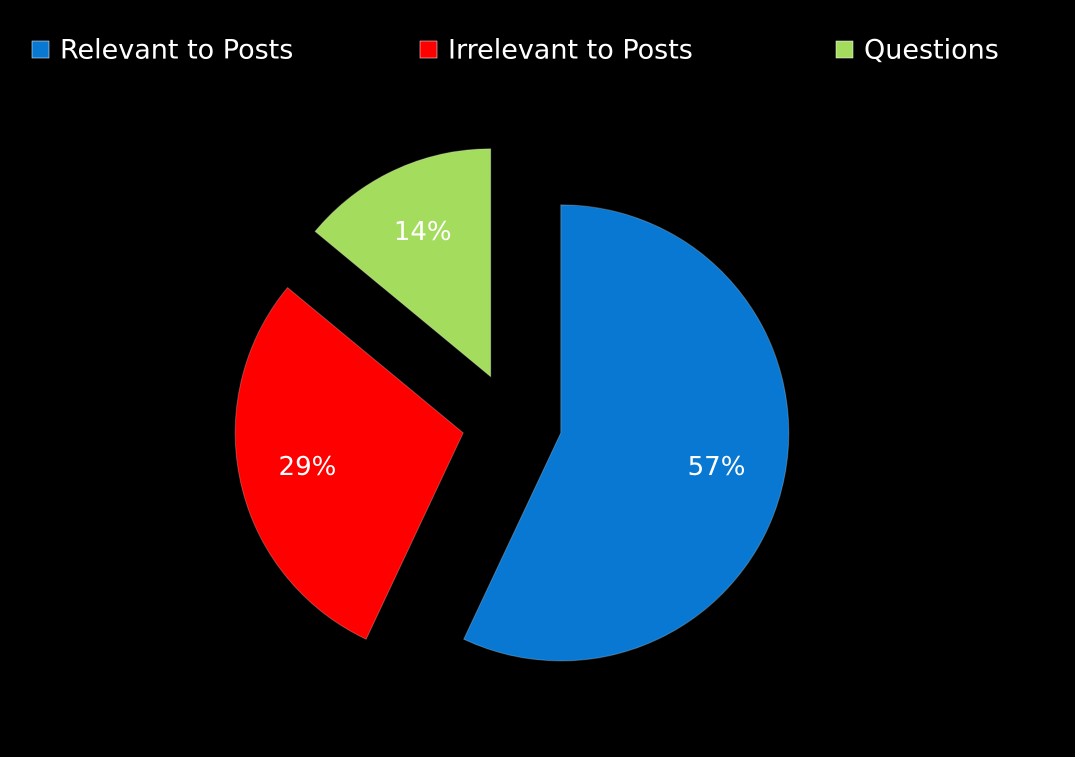  What do you see at coordinates (570, 50) in the screenshot?
I see `legend-text: Irrelevant to Posts` at bounding box center [570, 50].